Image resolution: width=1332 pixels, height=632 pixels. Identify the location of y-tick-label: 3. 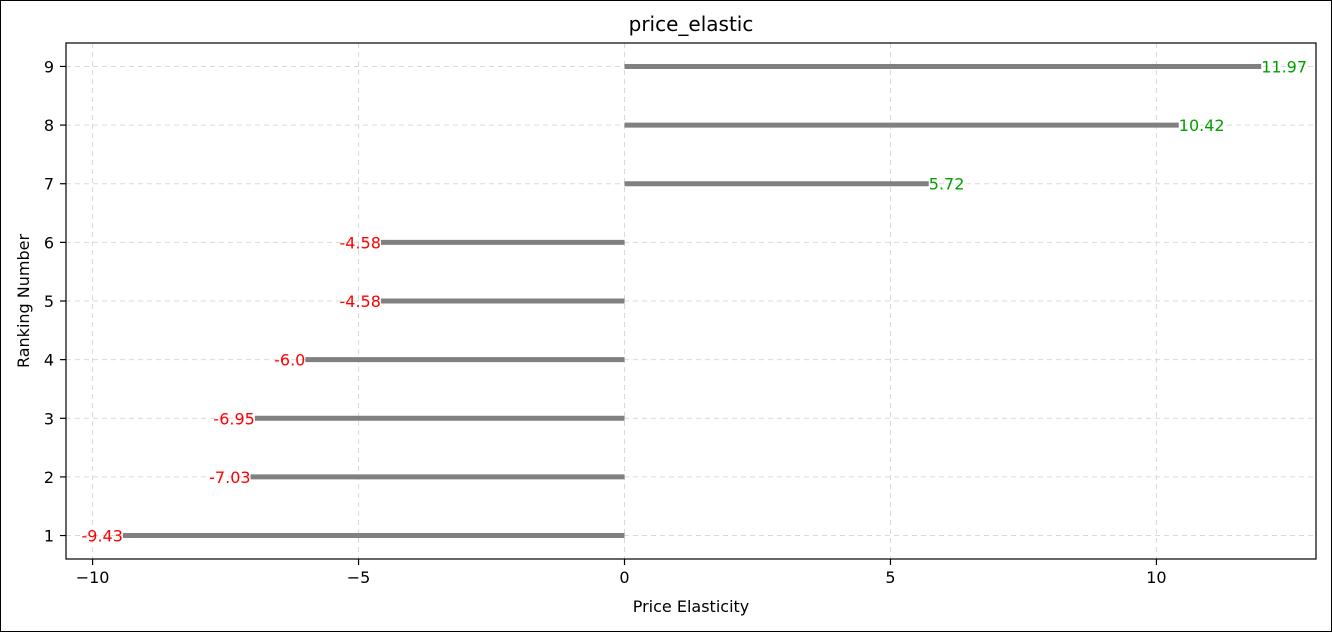
(49, 418).